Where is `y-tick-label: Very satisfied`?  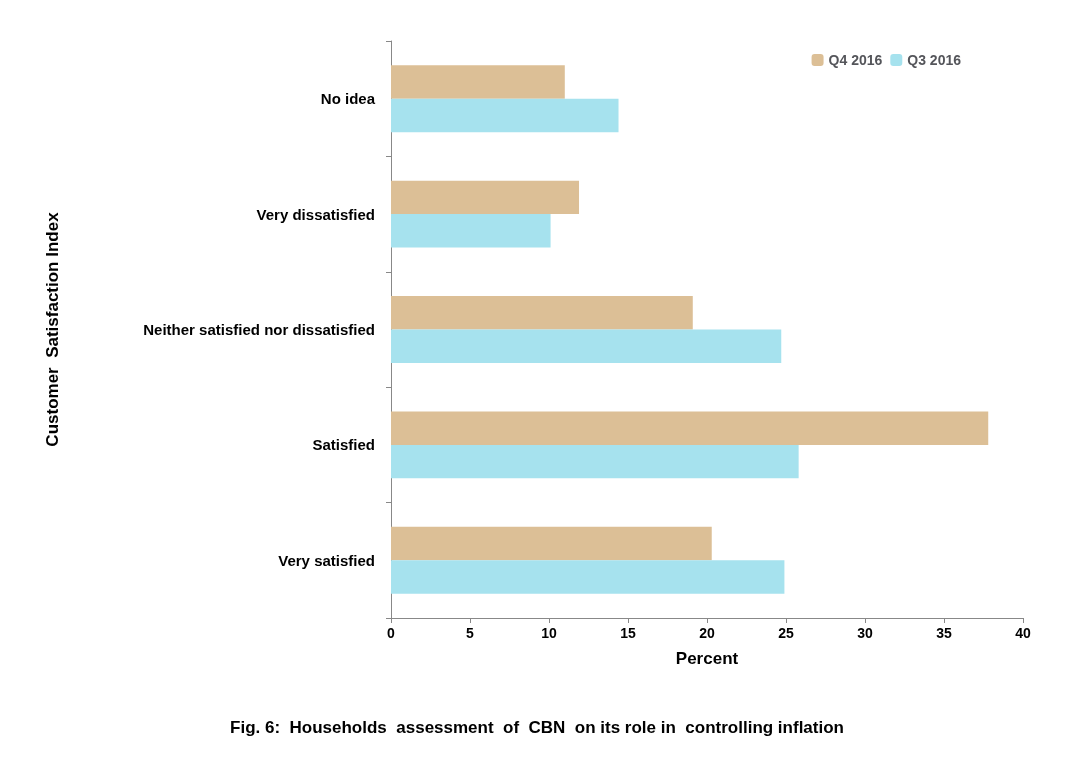 y-tick-label: Very satisfied is located at coordinates (326, 560).